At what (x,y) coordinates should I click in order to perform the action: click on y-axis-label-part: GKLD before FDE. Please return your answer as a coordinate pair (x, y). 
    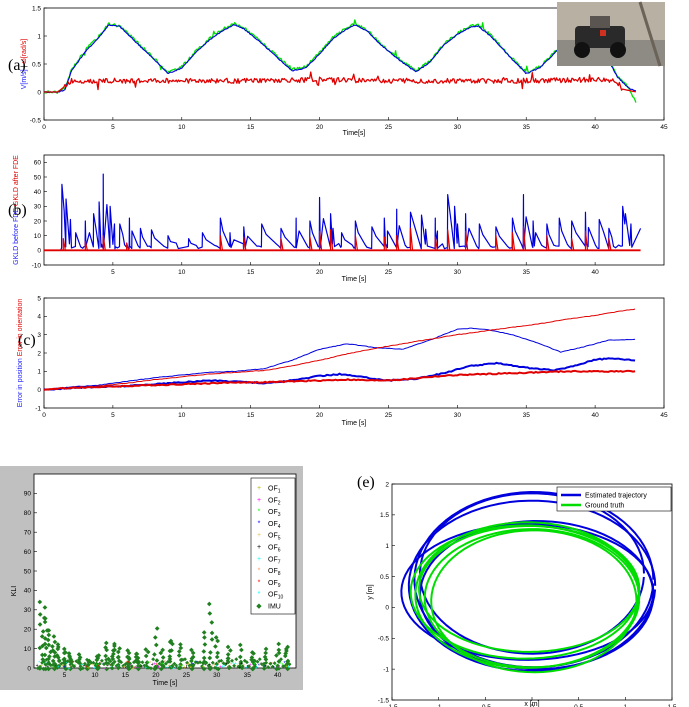
    Looking at the image, I should click on (16, 236).